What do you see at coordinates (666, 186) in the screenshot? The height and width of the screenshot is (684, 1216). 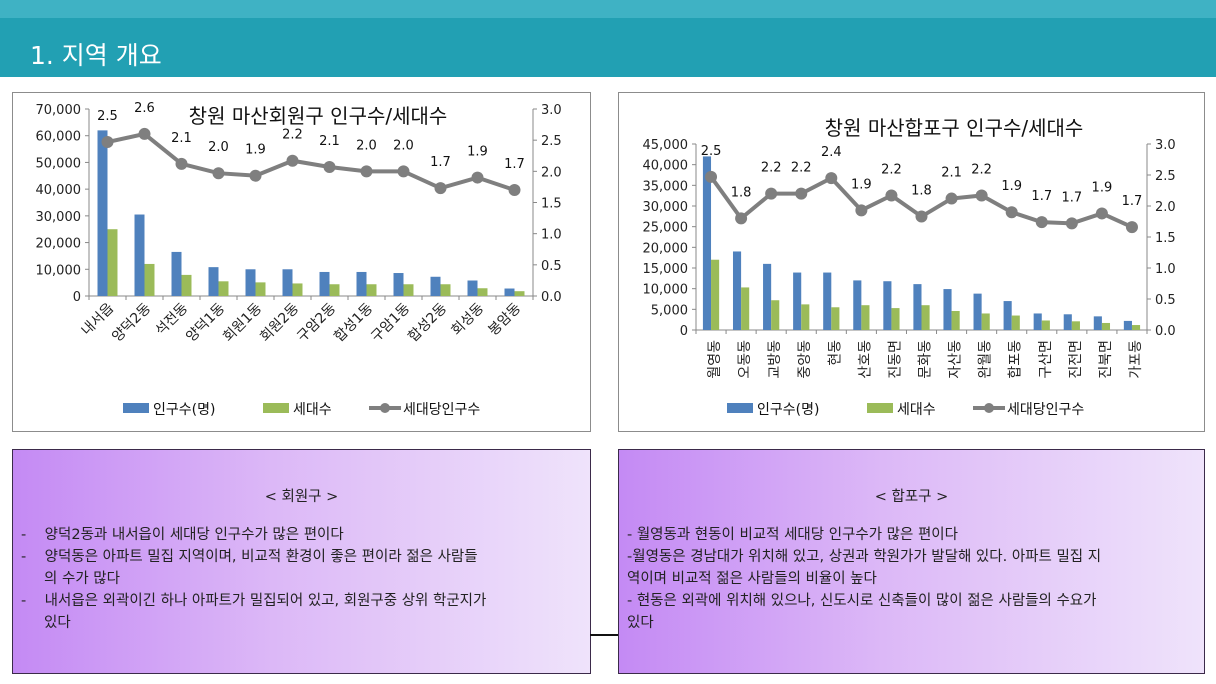 I see `y-tick-label: 35,000` at bounding box center [666, 186].